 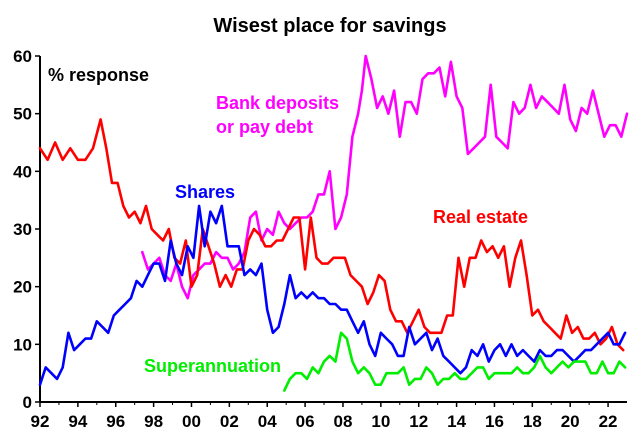 What do you see at coordinates (40, 421) in the screenshot?
I see `x-tick-label: 92` at bounding box center [40, 421].